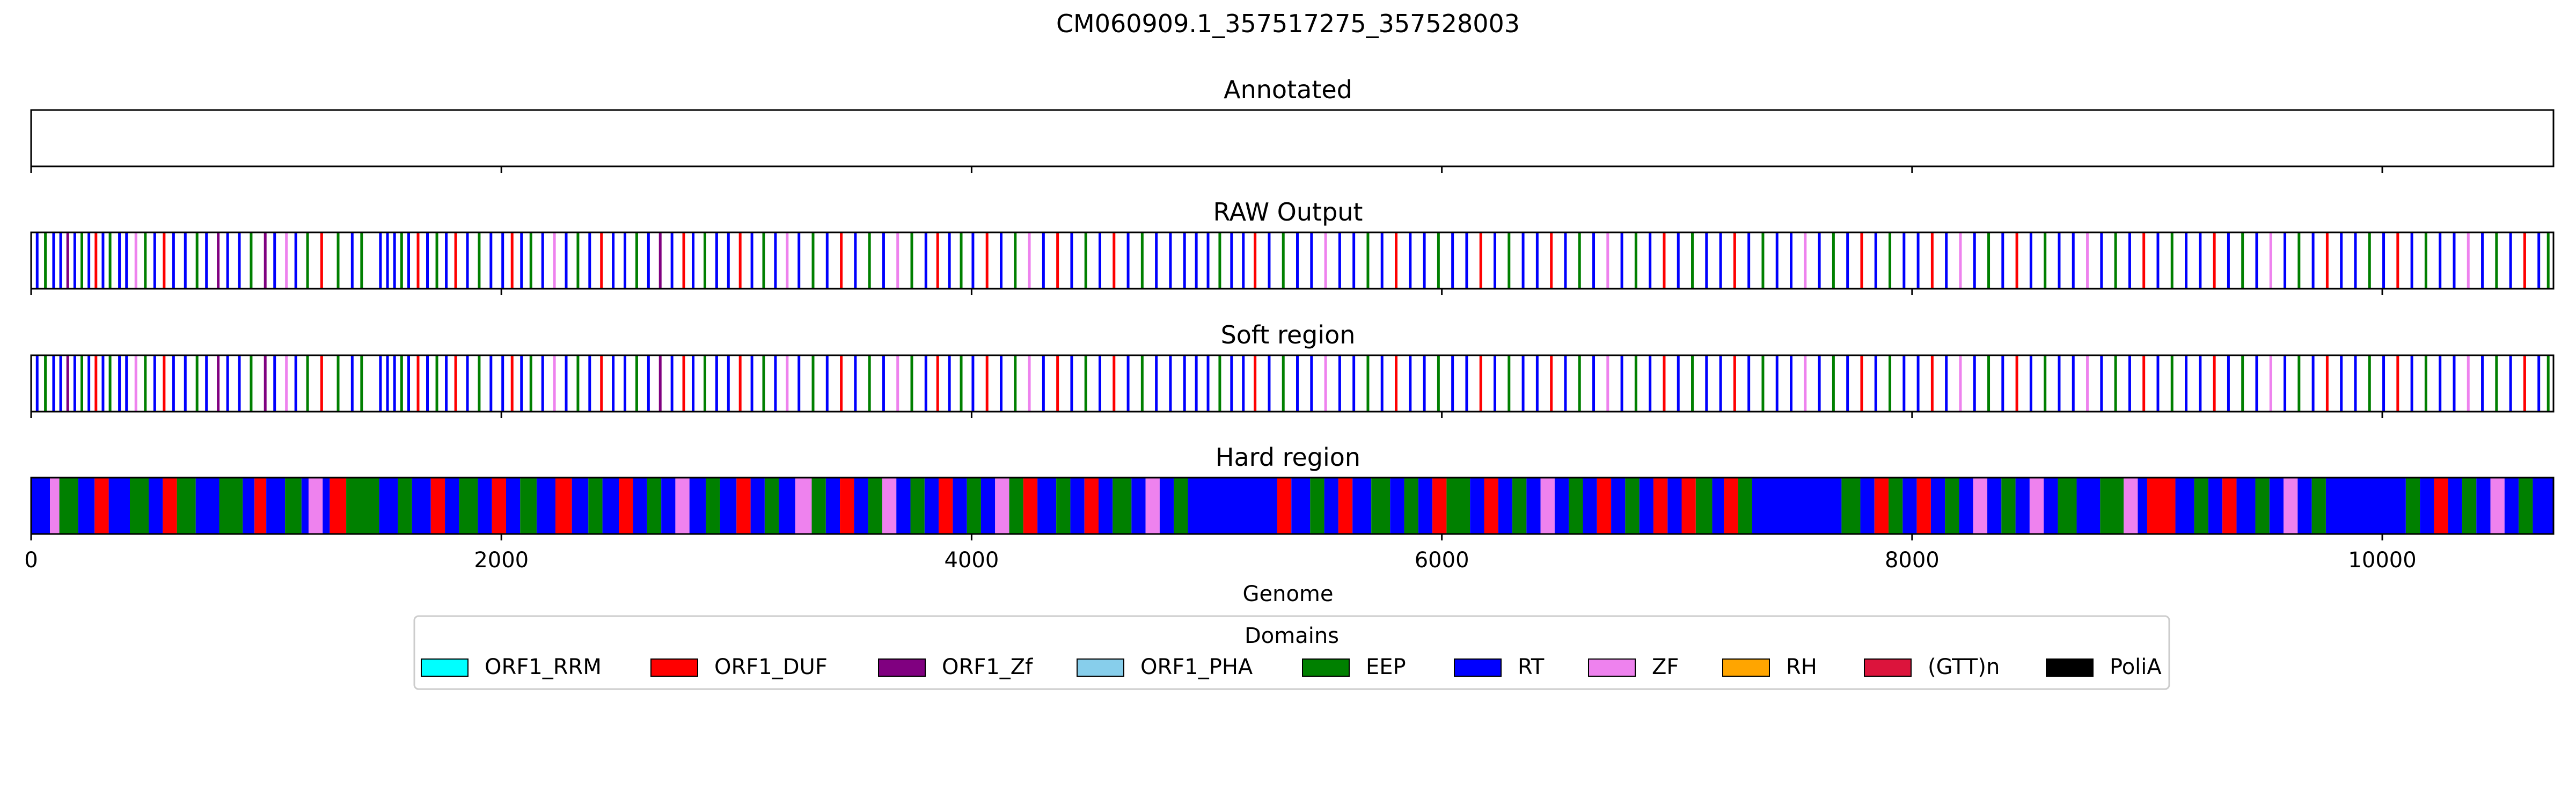 Image resolution: width=2576 pixels, height=805 pixels. I want to click on legend-label: ORF1_RRM, so click(543, 667).